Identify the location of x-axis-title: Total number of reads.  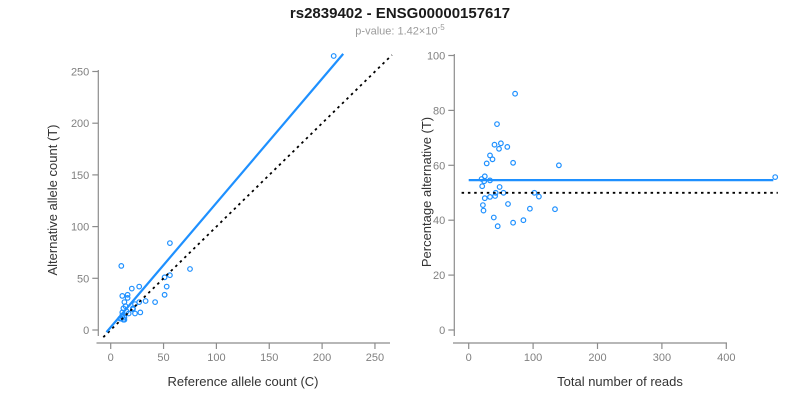
(620, 381).